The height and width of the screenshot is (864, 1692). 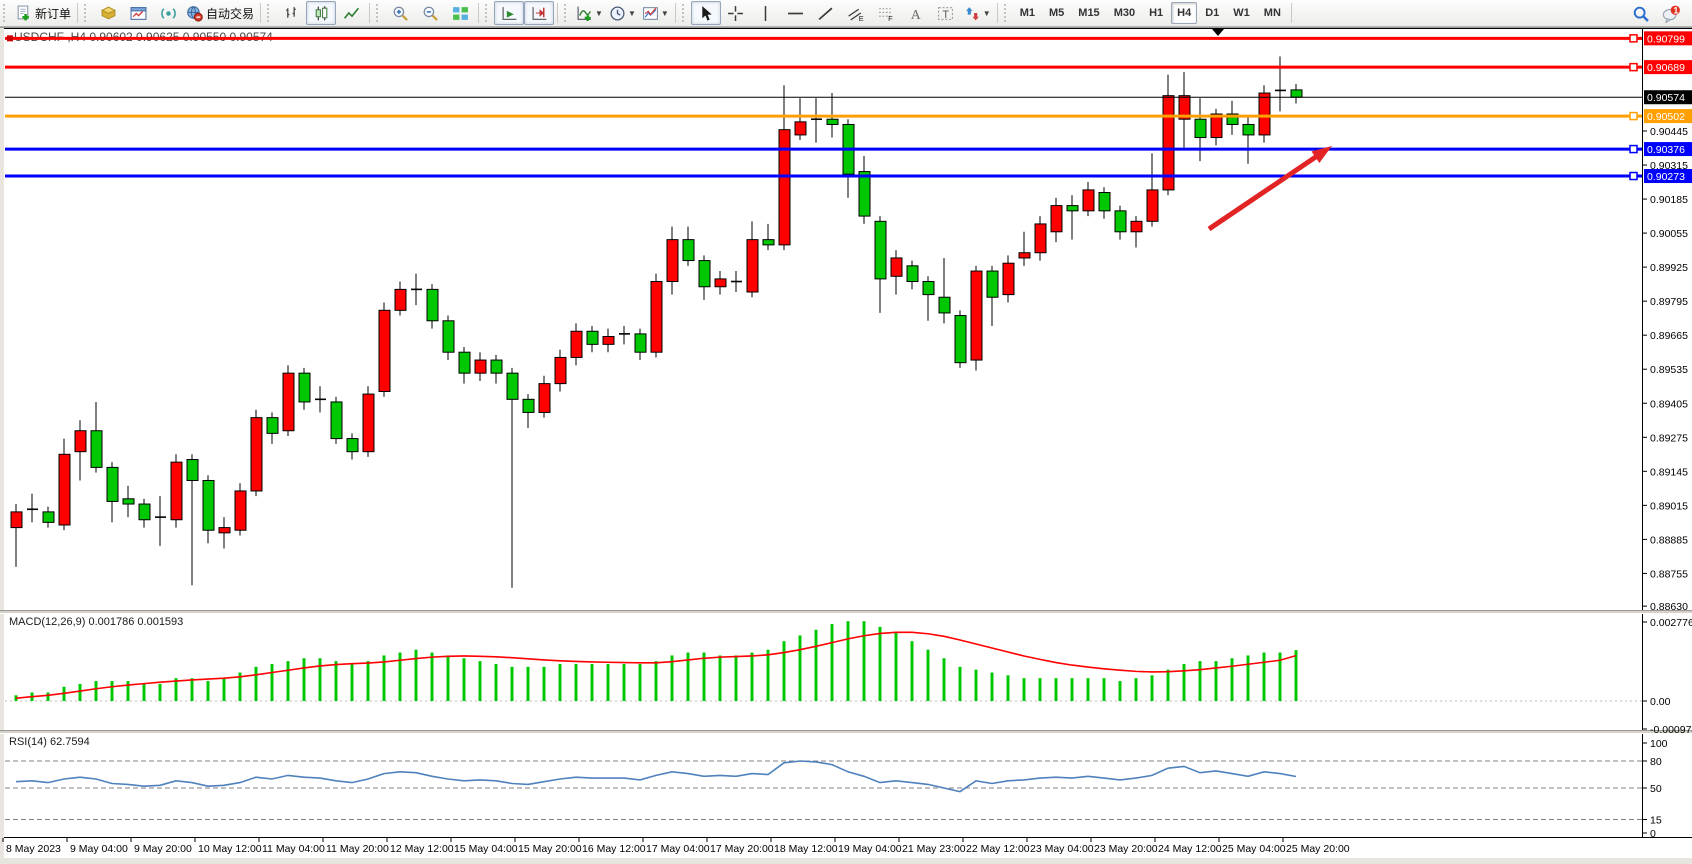 What do you see at coordinates (856, 13) in the screenshot?
I see `equidistant-channel-button: E` at bounding box center [856, 13].